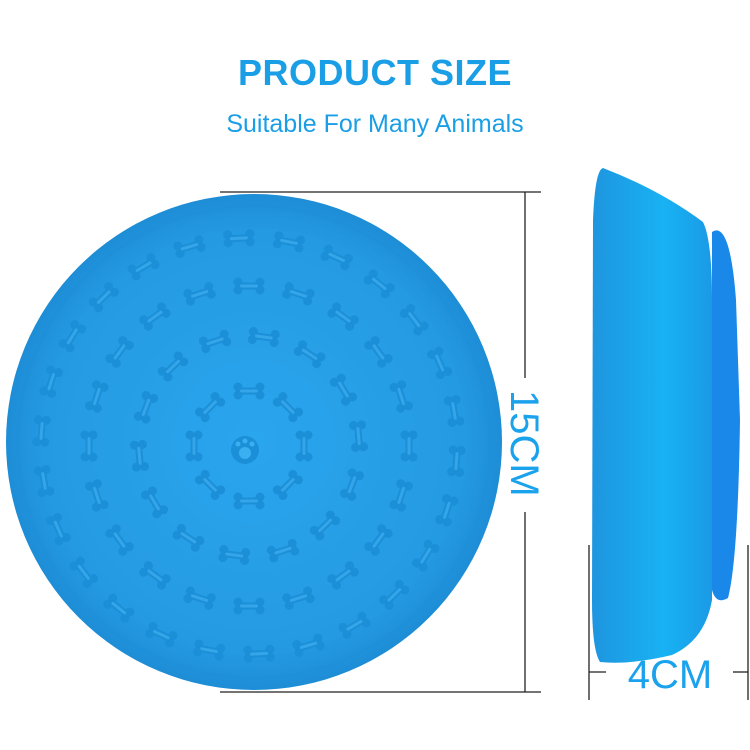 This screenshot has height=750, width=750. I want to click on depth-label: 4CM, so click(670, 675).